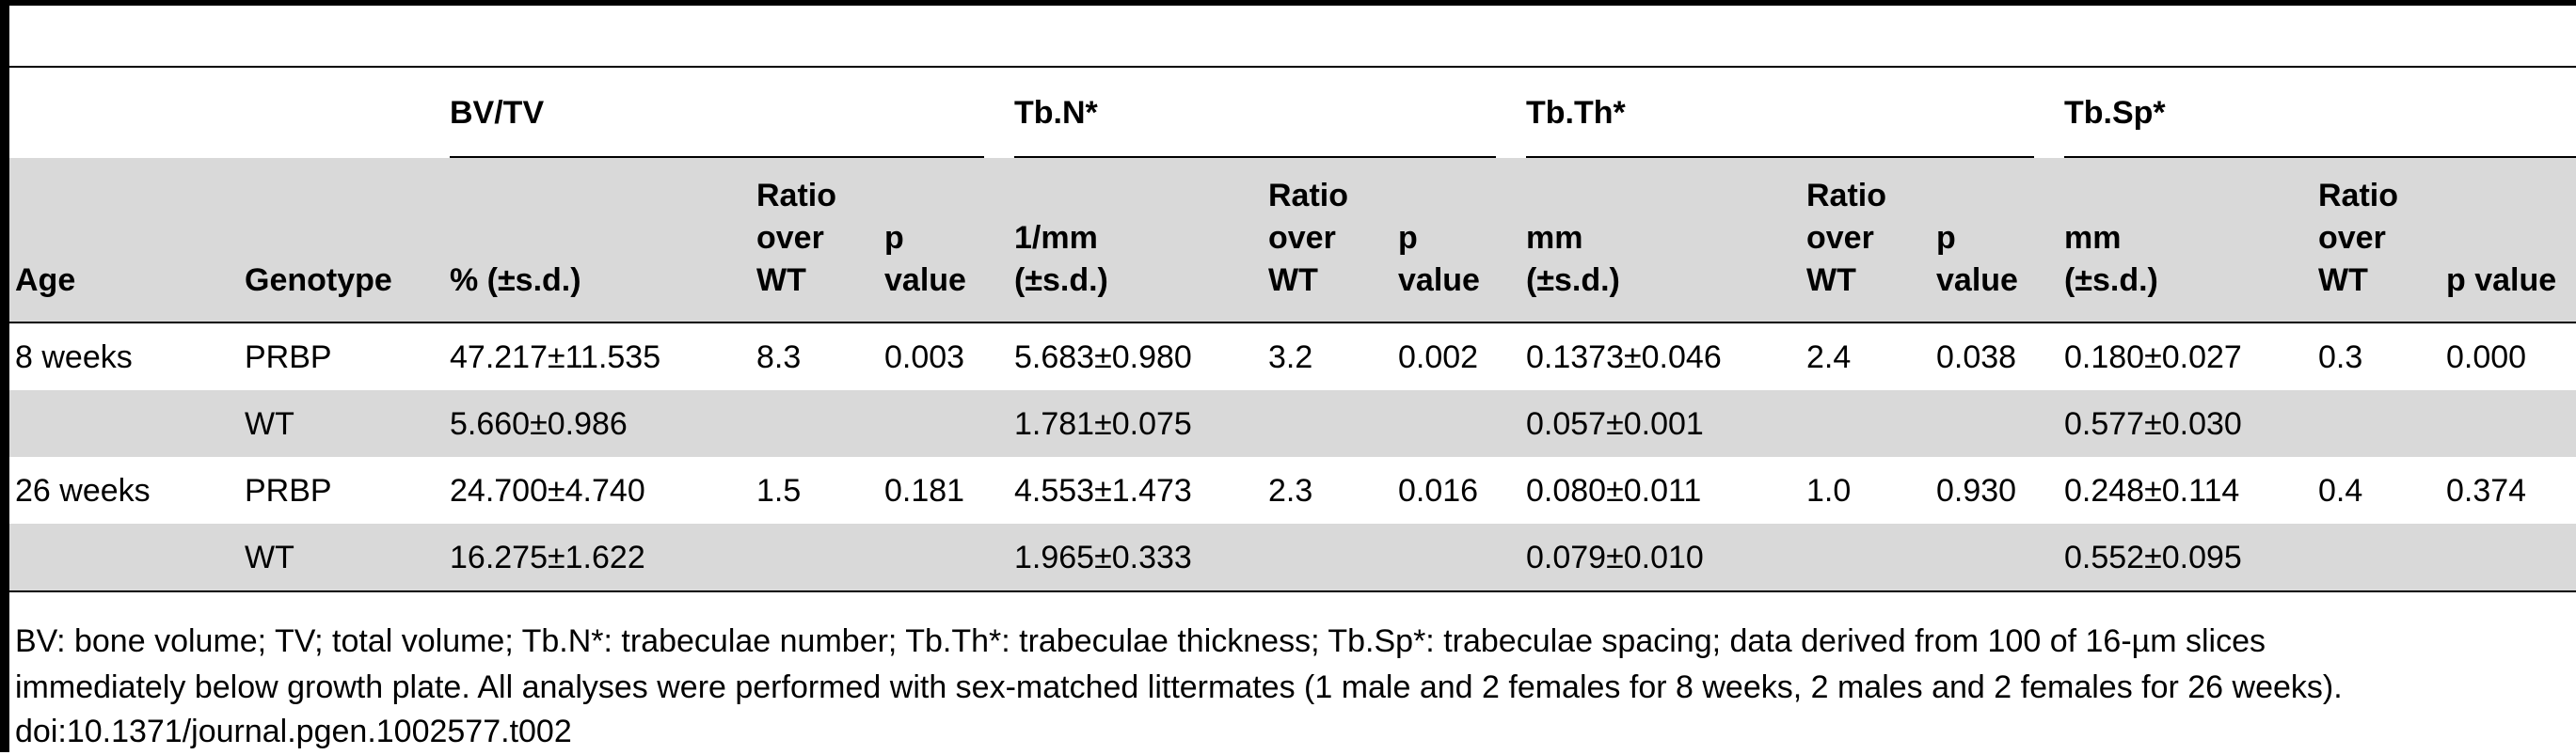 Image resolution: width=2576 pixels, height=755 pixels. I want to click on col-header-tbth-unit-2: (±s.d.), so click(1573, 280).